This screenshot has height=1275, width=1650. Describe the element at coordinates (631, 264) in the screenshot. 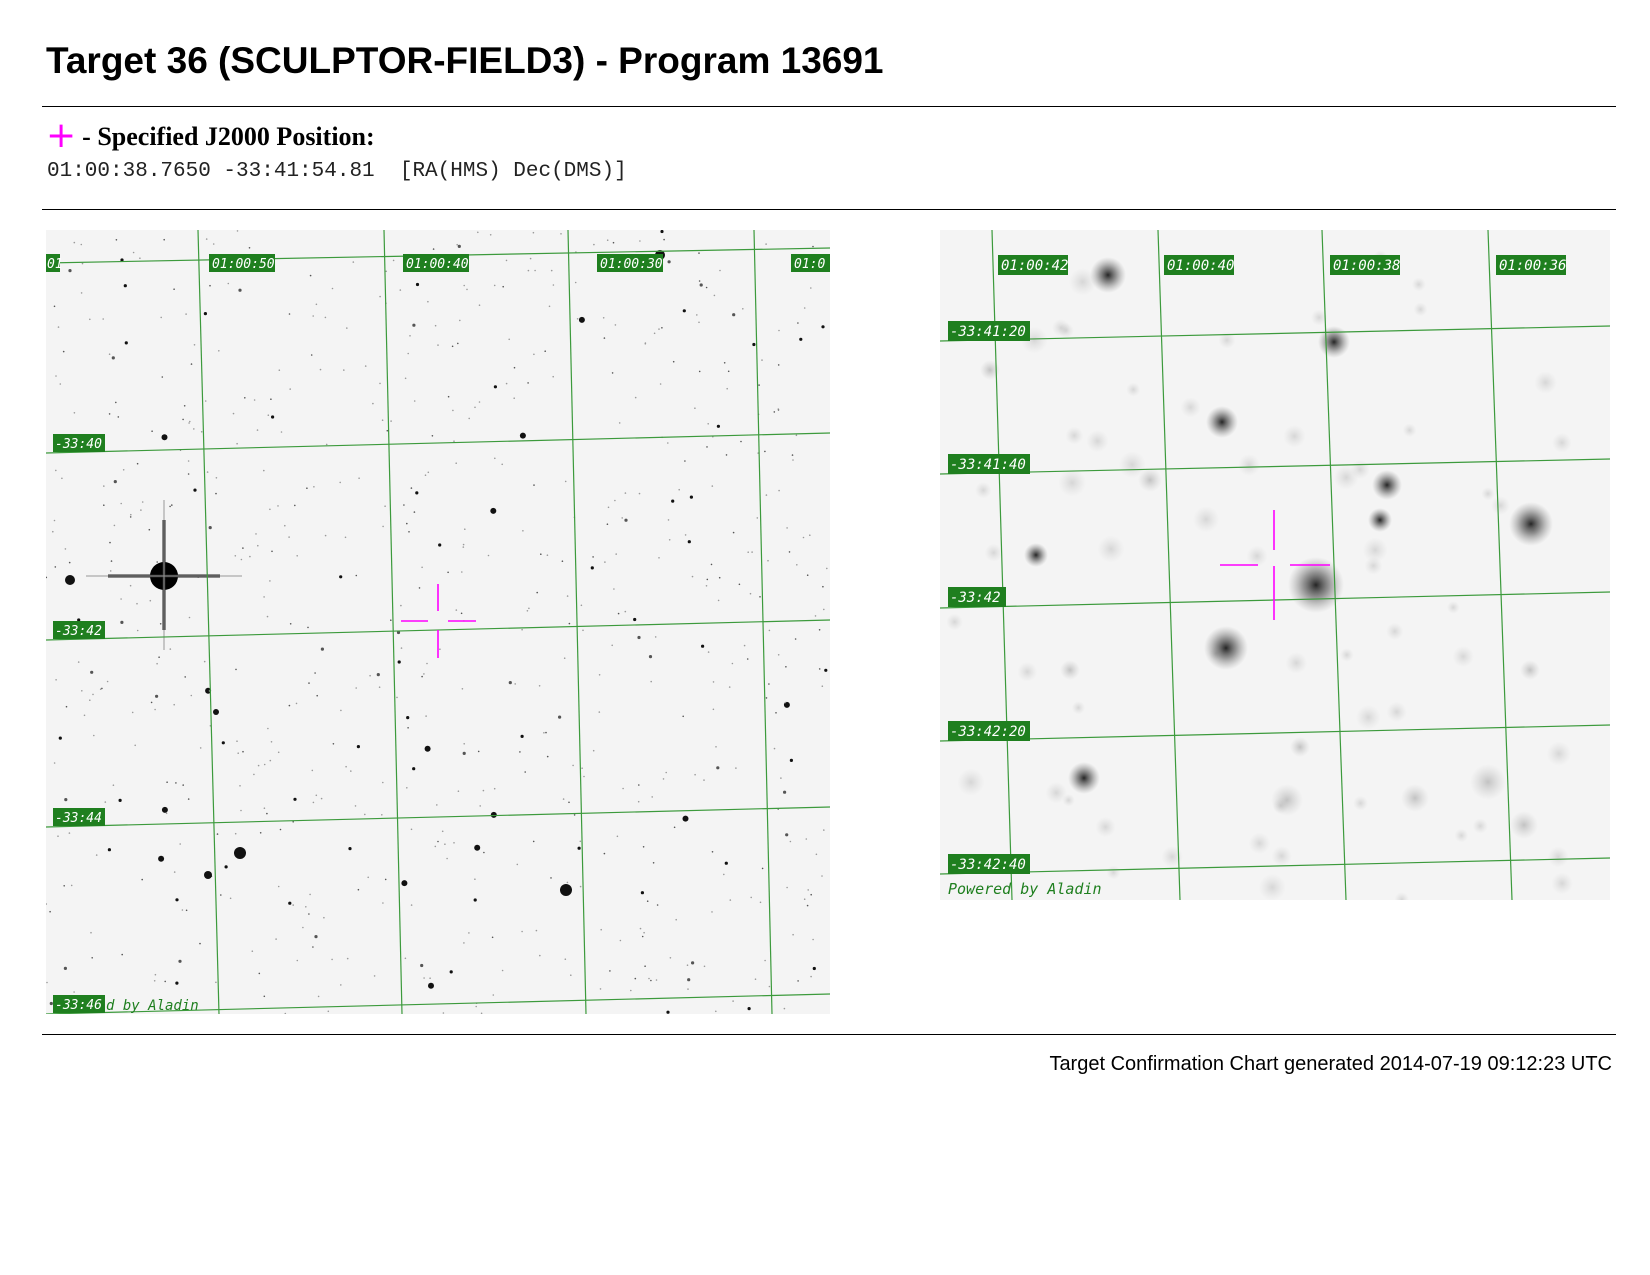

I see `wide-ra-label: 01:00:30` at that location.